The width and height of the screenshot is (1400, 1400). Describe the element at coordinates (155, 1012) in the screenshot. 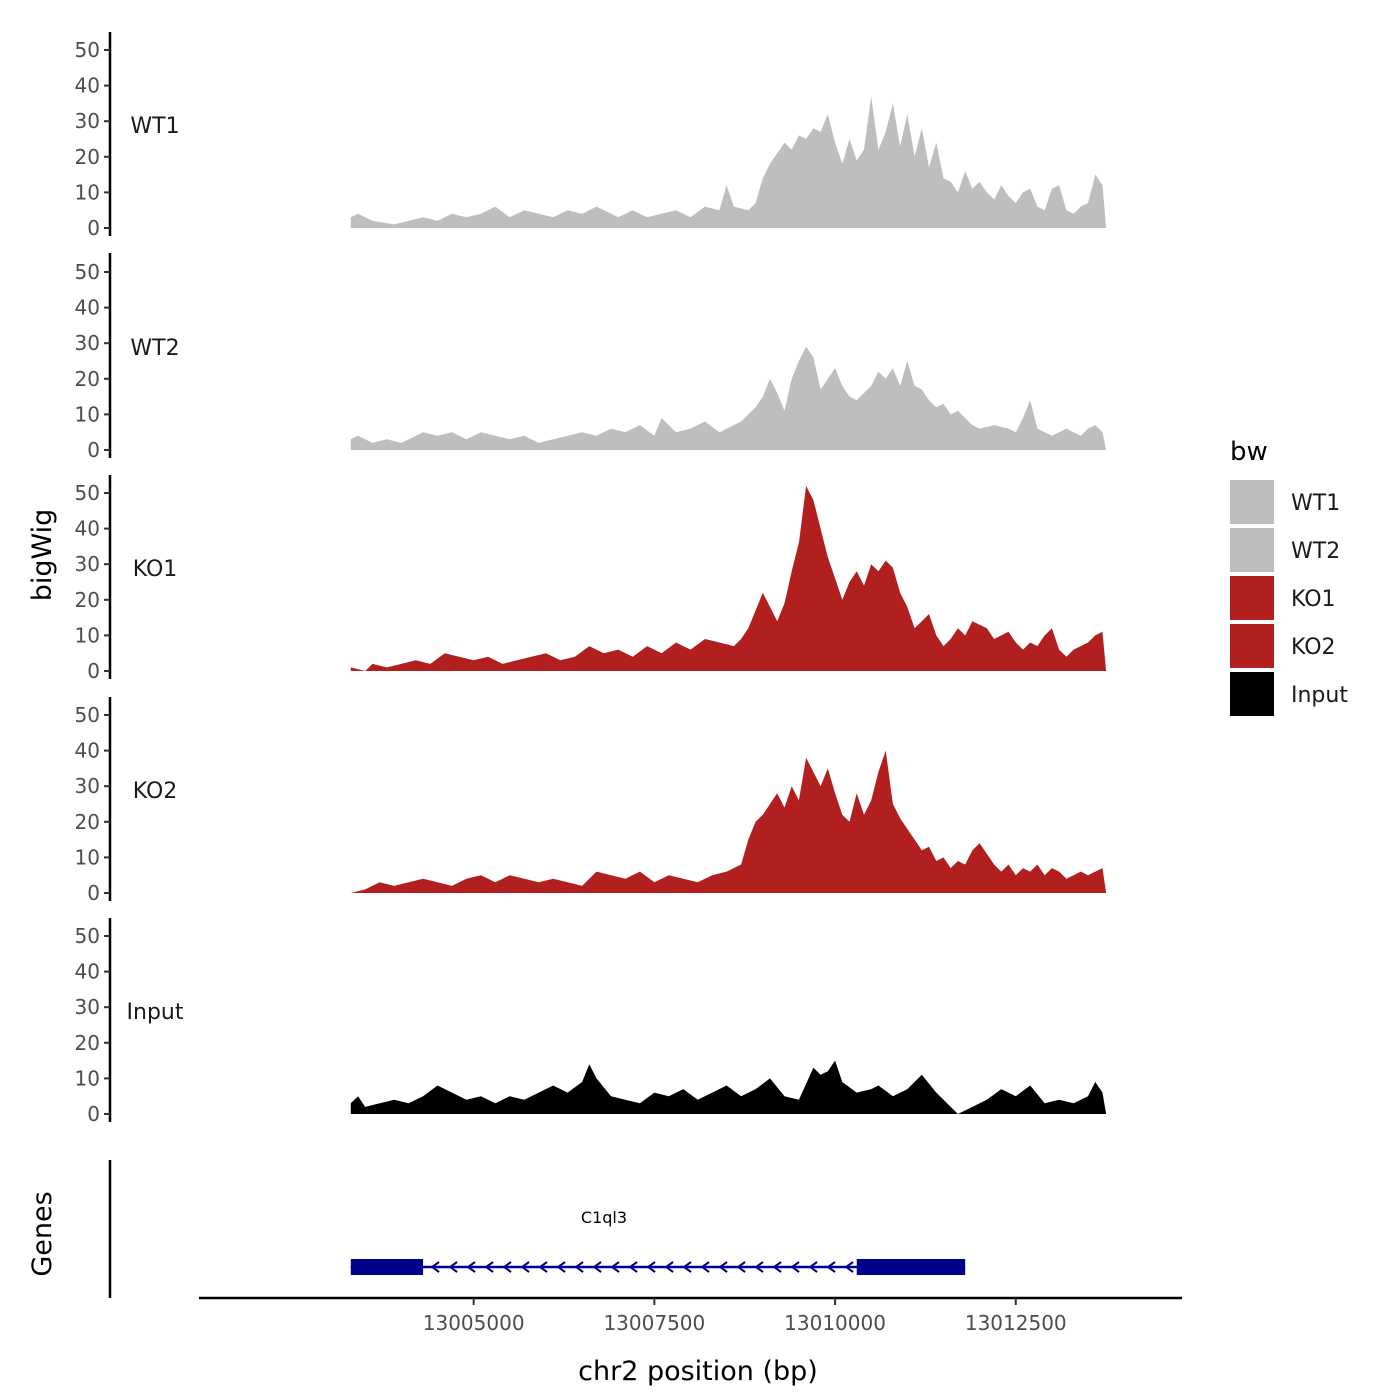

I see `track-label-input: Input` at that location.